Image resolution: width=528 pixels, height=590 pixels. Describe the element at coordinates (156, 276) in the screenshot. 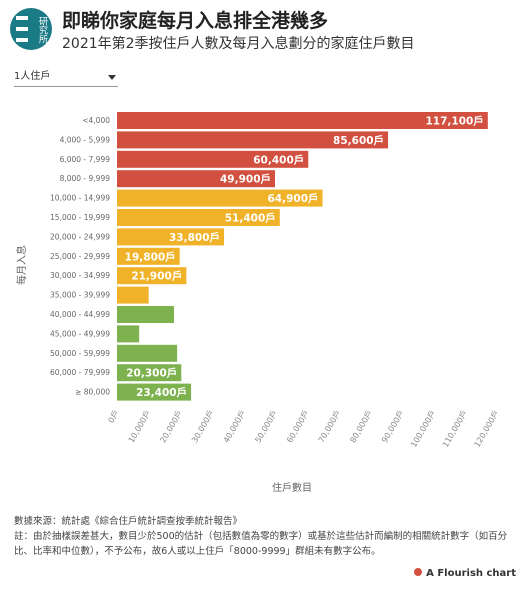

I see `value-label: 21,900戶` at that location.